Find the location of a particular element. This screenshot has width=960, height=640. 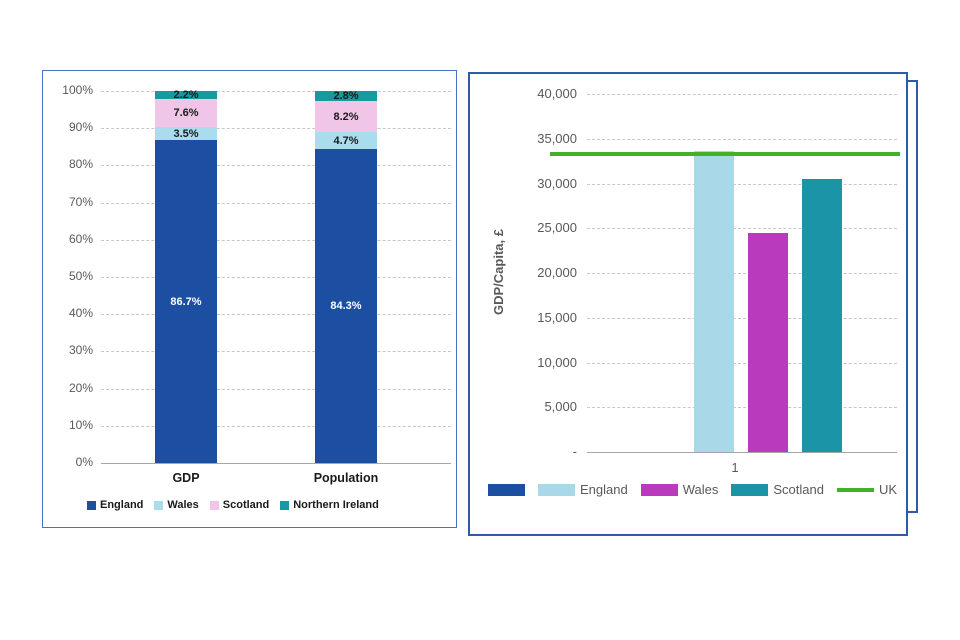

y-axis-tick-label: 20,000 is located at coordinates (557, 272).